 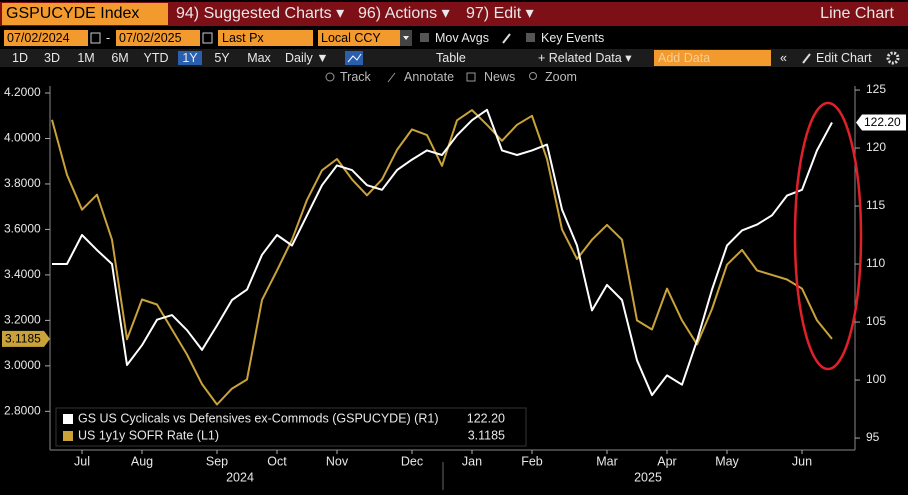 What do you see at coordinates (404, 13) in the screenshot?
I see `menu: 96) Actions ▾` at bounding box center [404, 13].